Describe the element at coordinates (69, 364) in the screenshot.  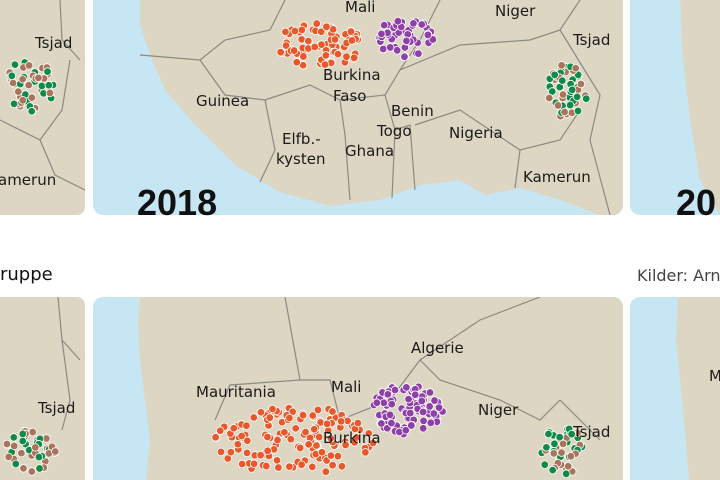
I see `border` at that location.